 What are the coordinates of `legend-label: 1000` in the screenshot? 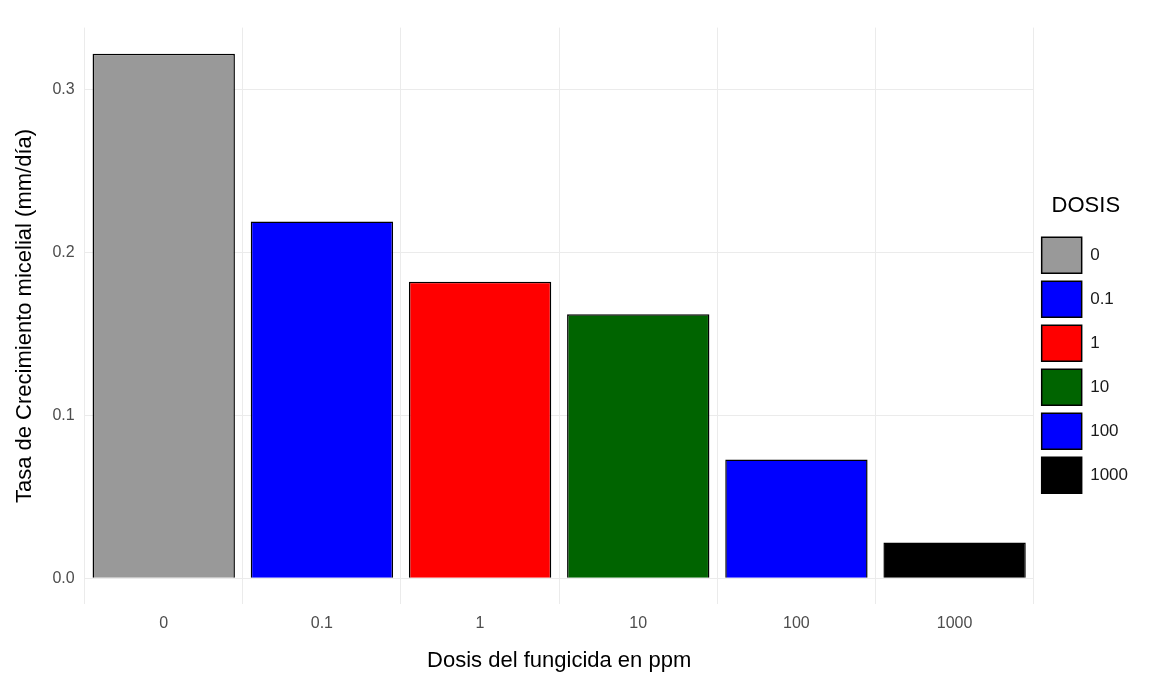 It's located at (1109, 474).